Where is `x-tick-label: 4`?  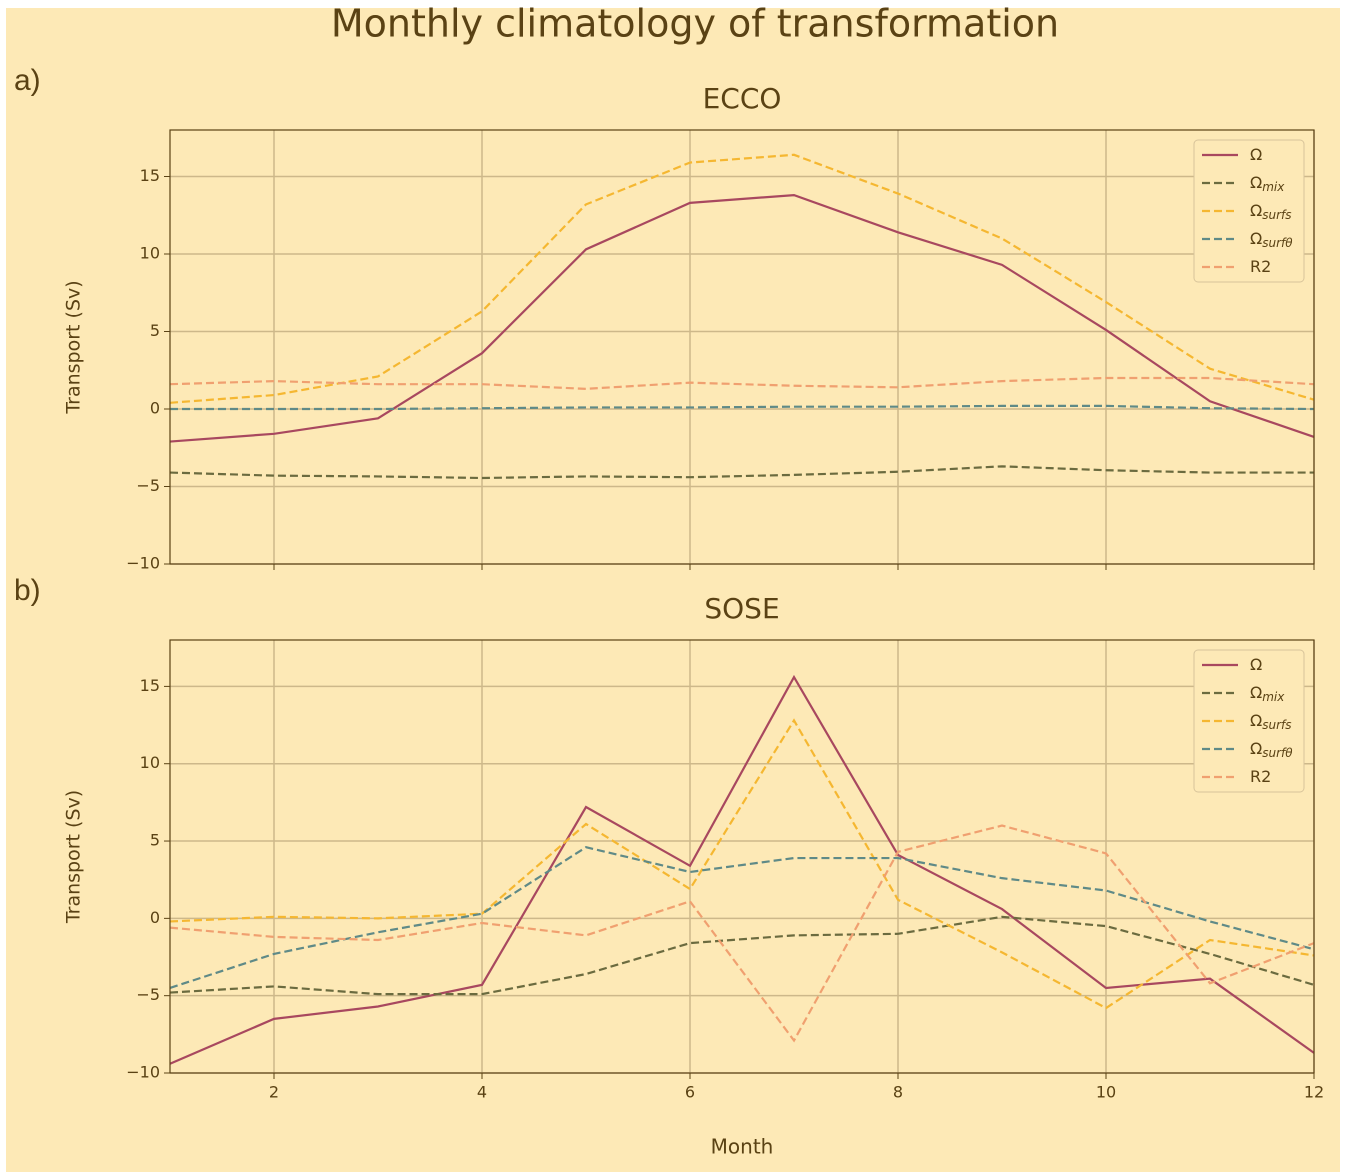
x-tick-label: 4 is located at coordinates (482, 1092).